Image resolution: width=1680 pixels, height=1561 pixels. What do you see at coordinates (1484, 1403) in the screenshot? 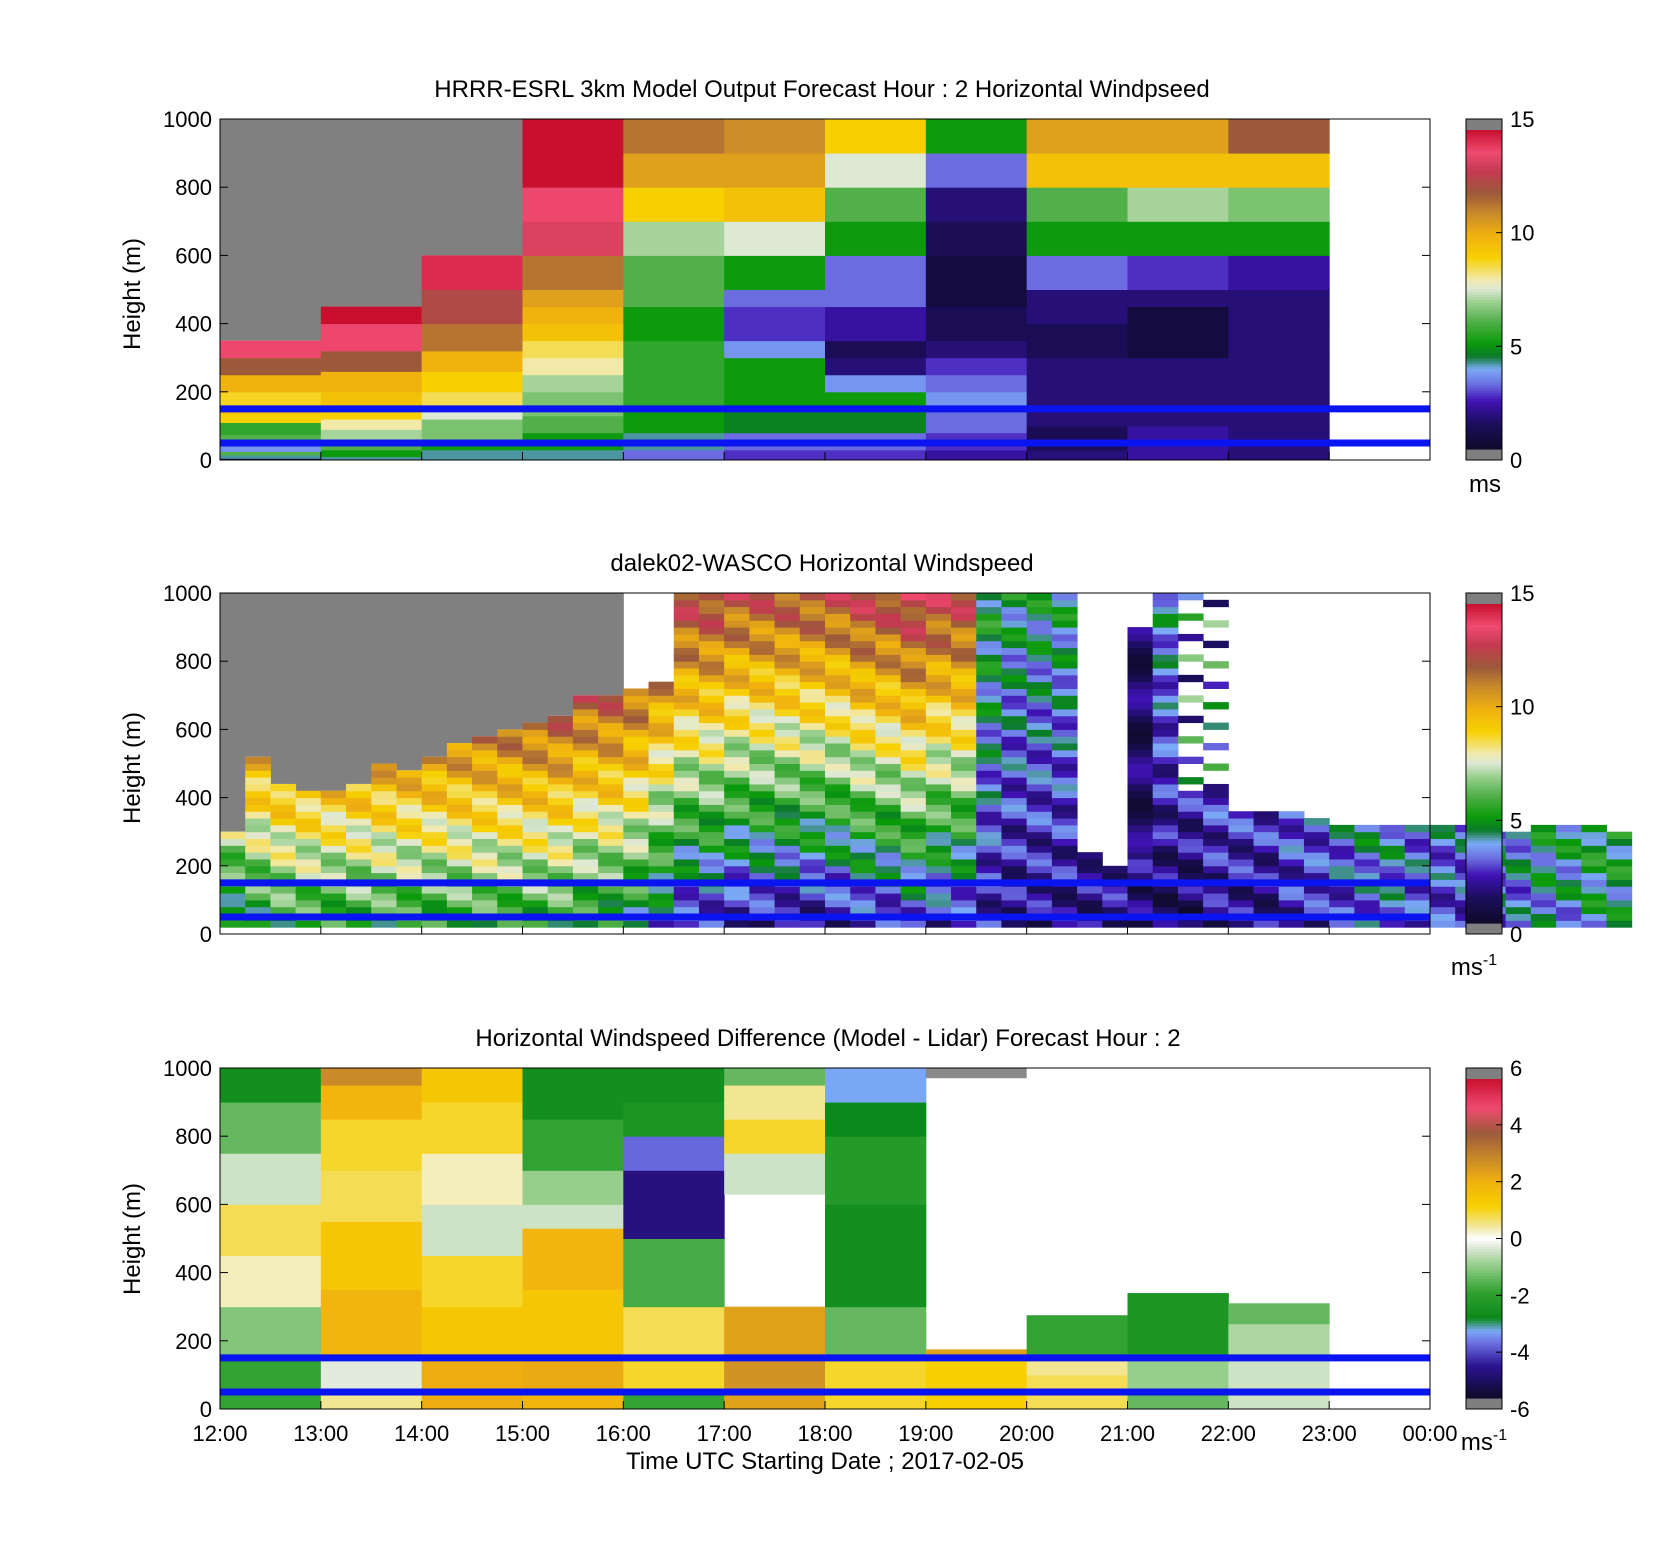
I see `colorbar-under-cap` at bounding box center [1484, 1403].